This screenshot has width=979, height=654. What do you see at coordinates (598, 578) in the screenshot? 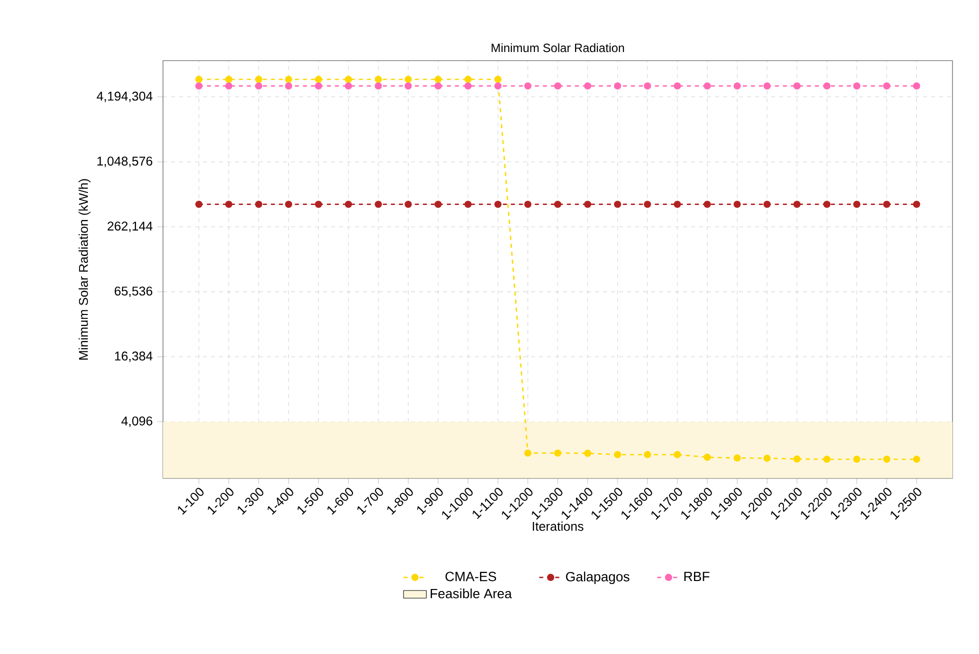
I see `legend-label: Galapagos` at bounding box center [598, 578].